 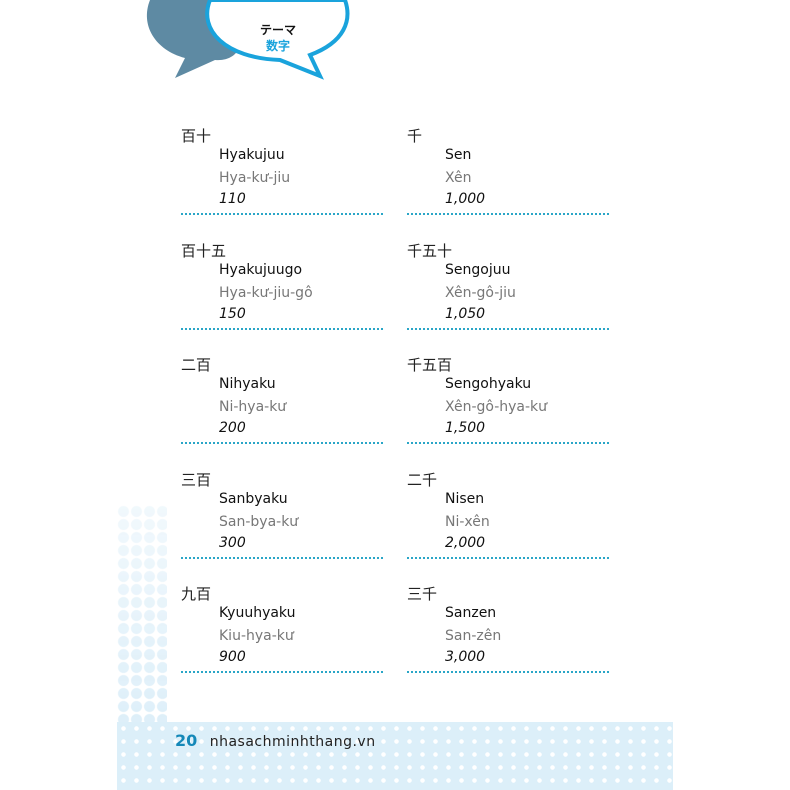 I want to click on pronunciation: Xên-gô-hya-kư, so click(x=496, y=407).